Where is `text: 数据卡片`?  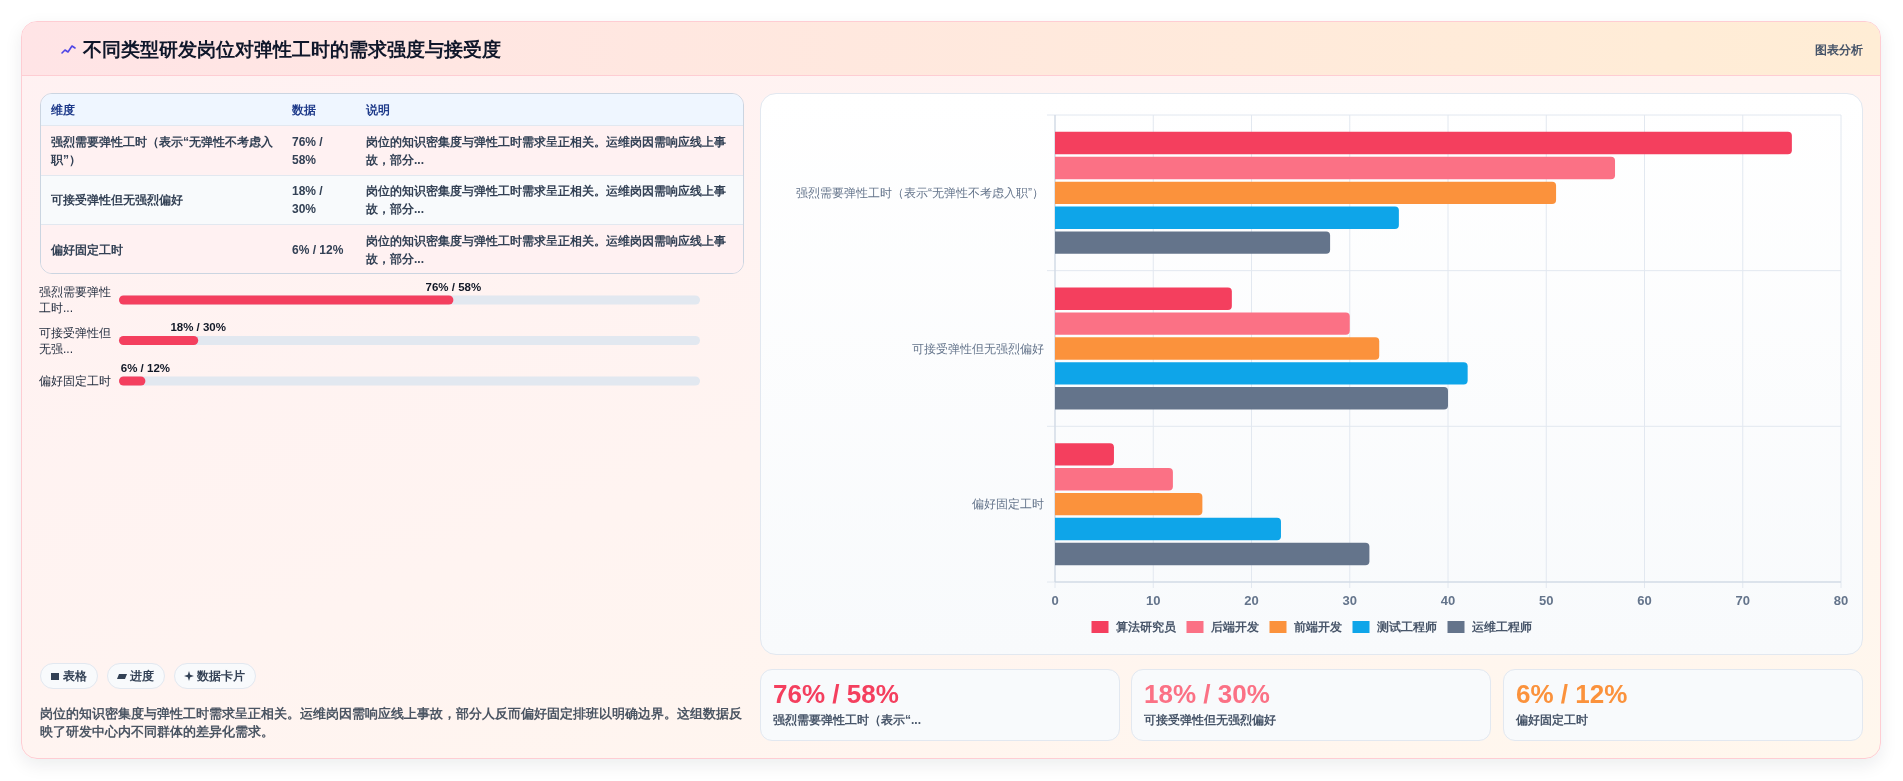 text: 数据卡片 is located at coordinates (215, 676).